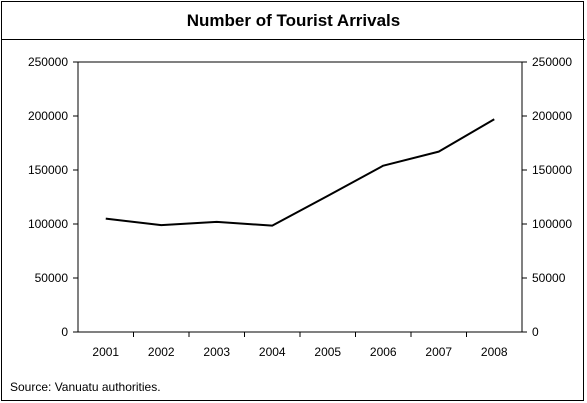 The image size is (587, 403). I want to click on y-tick-label-right: 50000, so click(549, 278).